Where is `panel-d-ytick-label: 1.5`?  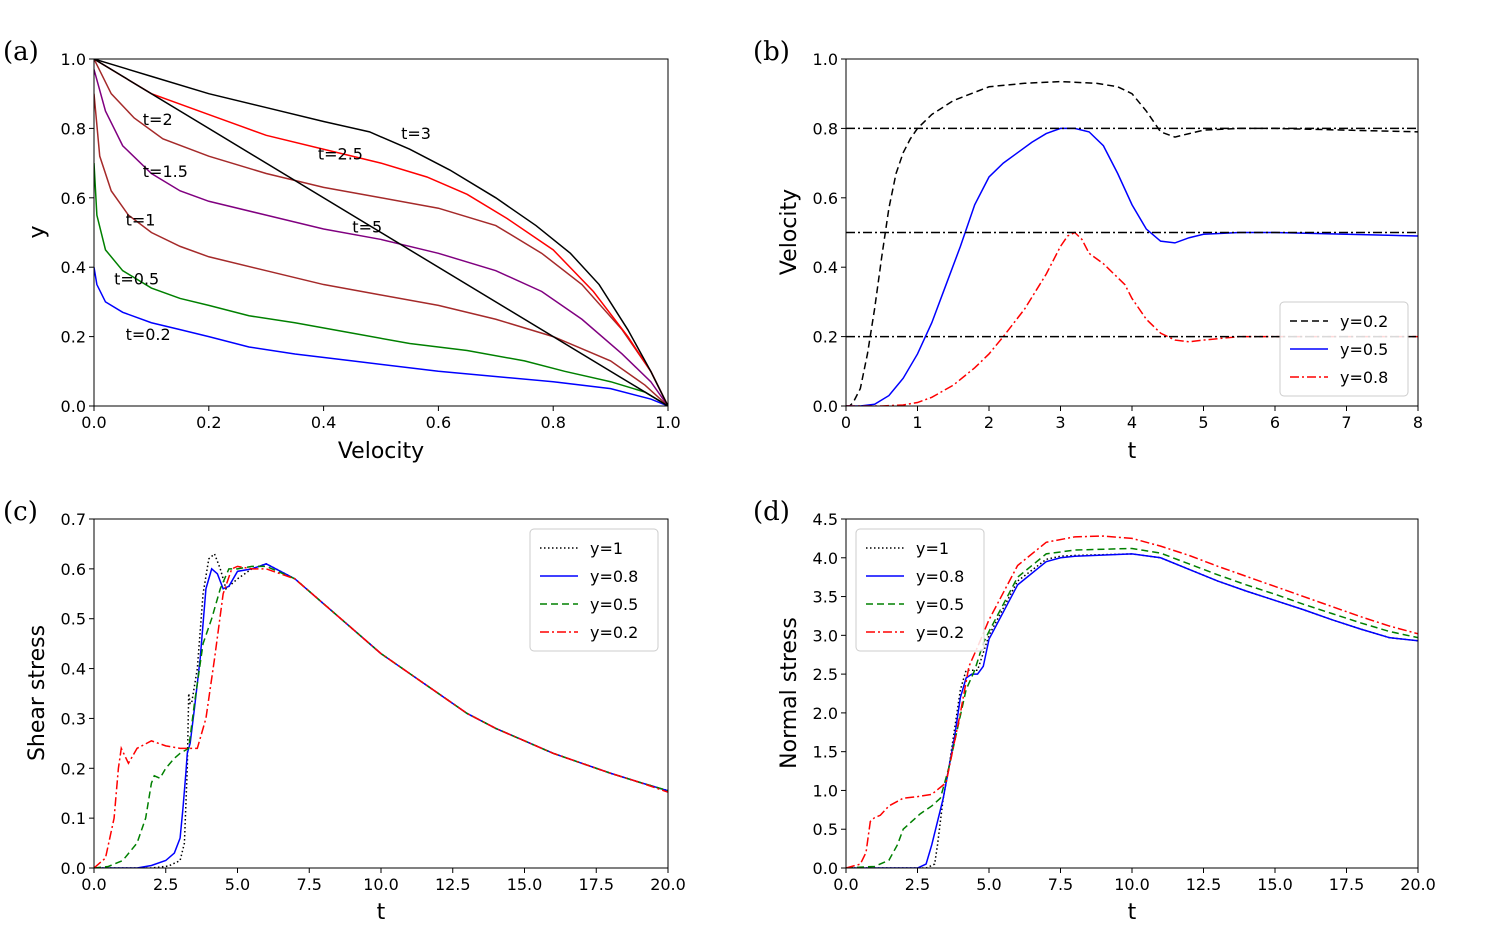
panel-d-ytick-label: 1.5 is located at coordinates (825, 752).